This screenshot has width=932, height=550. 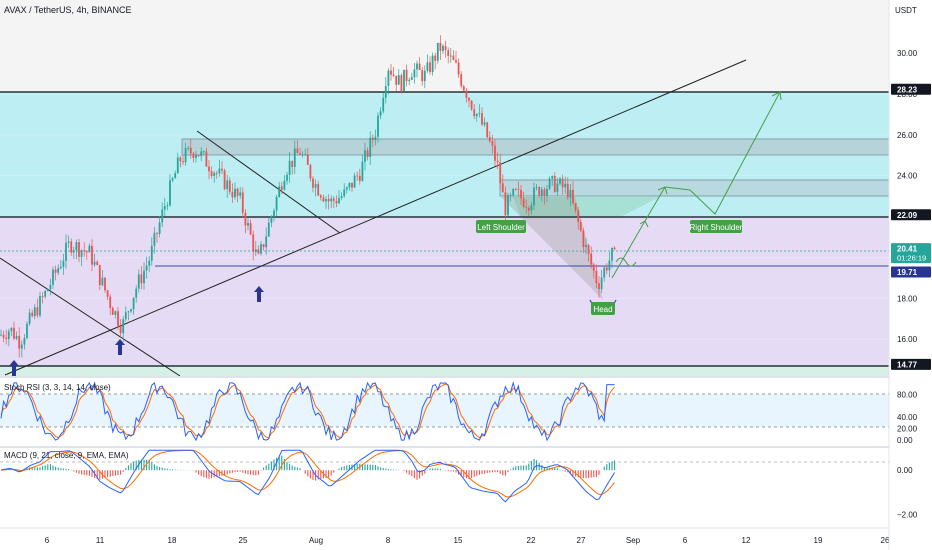 I want to click on price-marker-label: 28.23, so click(x=907, y=89).